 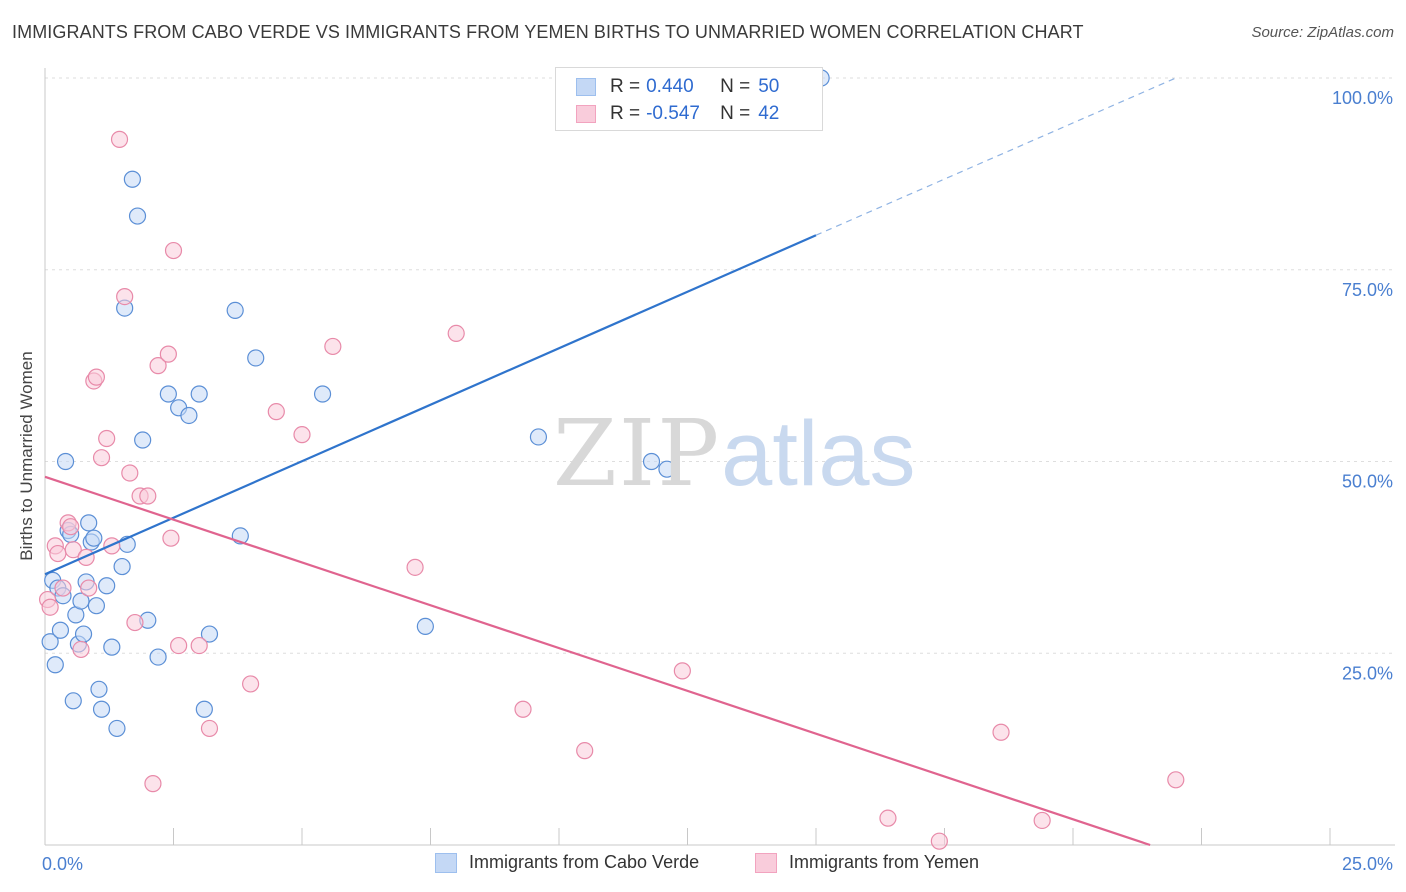 I want to click on legend-item-yemen: Immigrants from Yemen, so click(x=867, y=862).